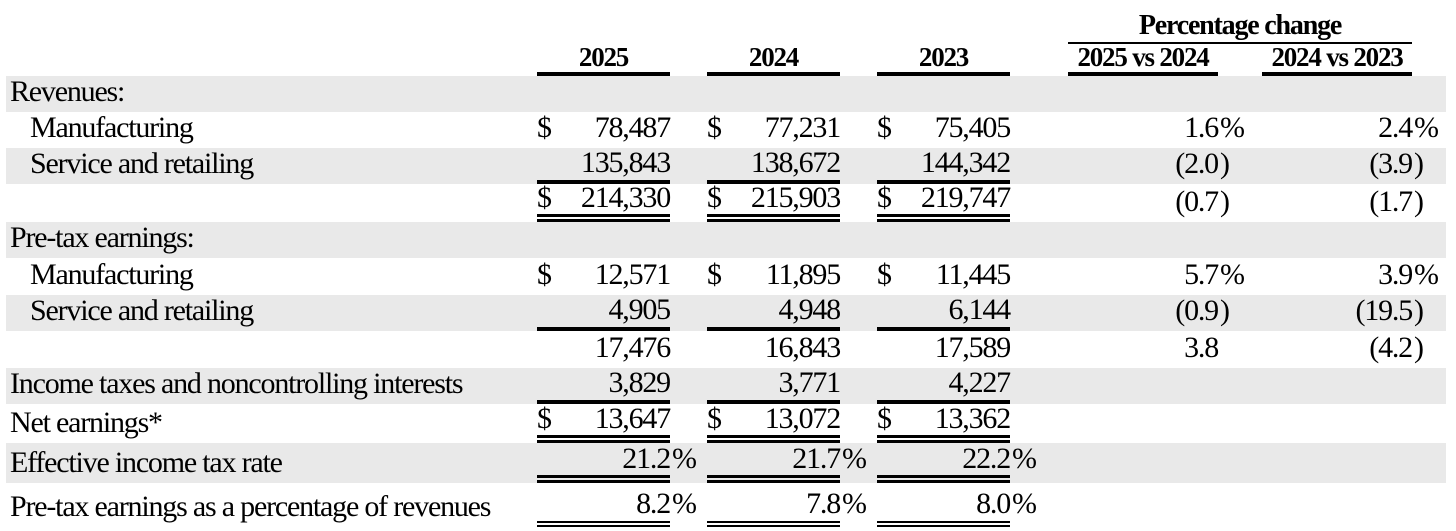 The height and width of the screenshot is (531, 1456). I want to click on cell-2023: 8.0%, so click(957, 505).